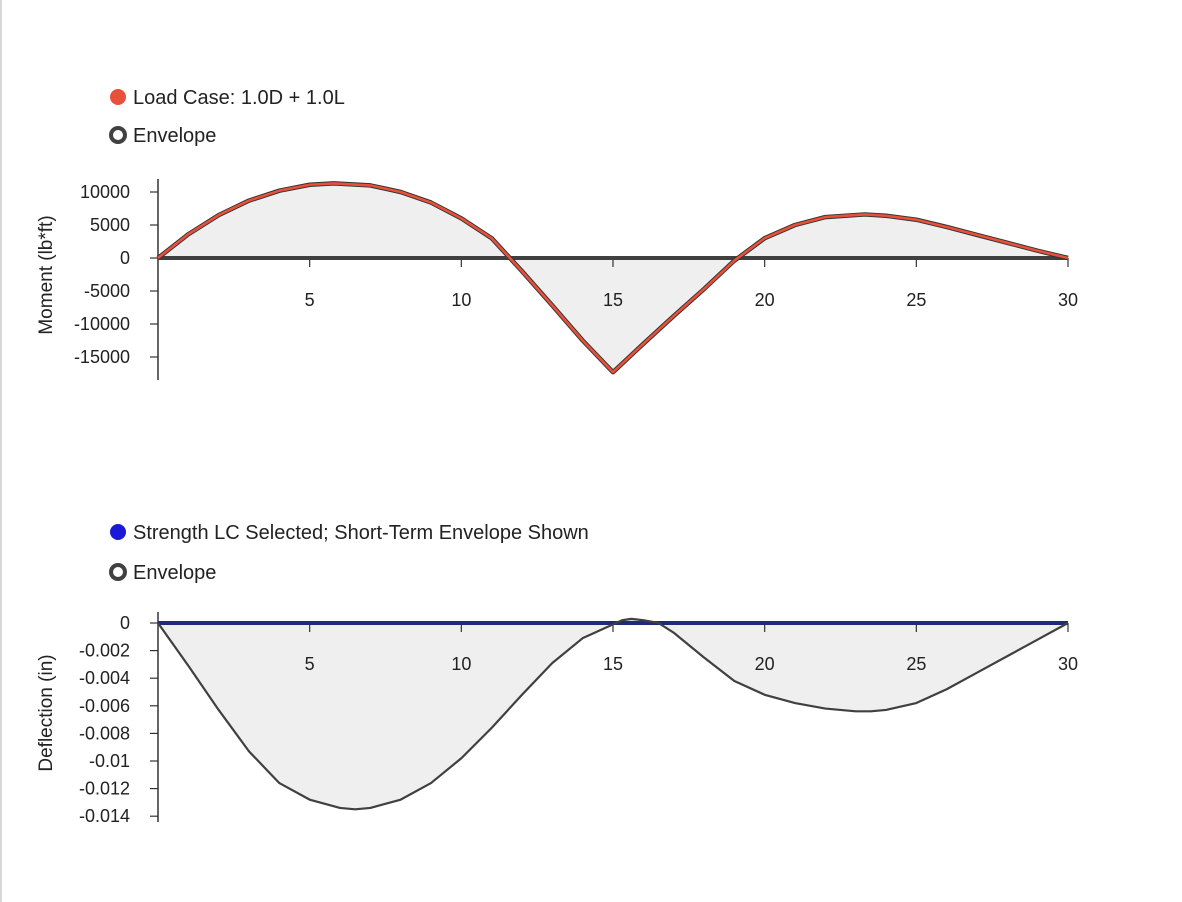 Image resolution: width=1182 pixels, height=902 pixels. I want to click on y-tick-label: -0.01, so click(109, 761).